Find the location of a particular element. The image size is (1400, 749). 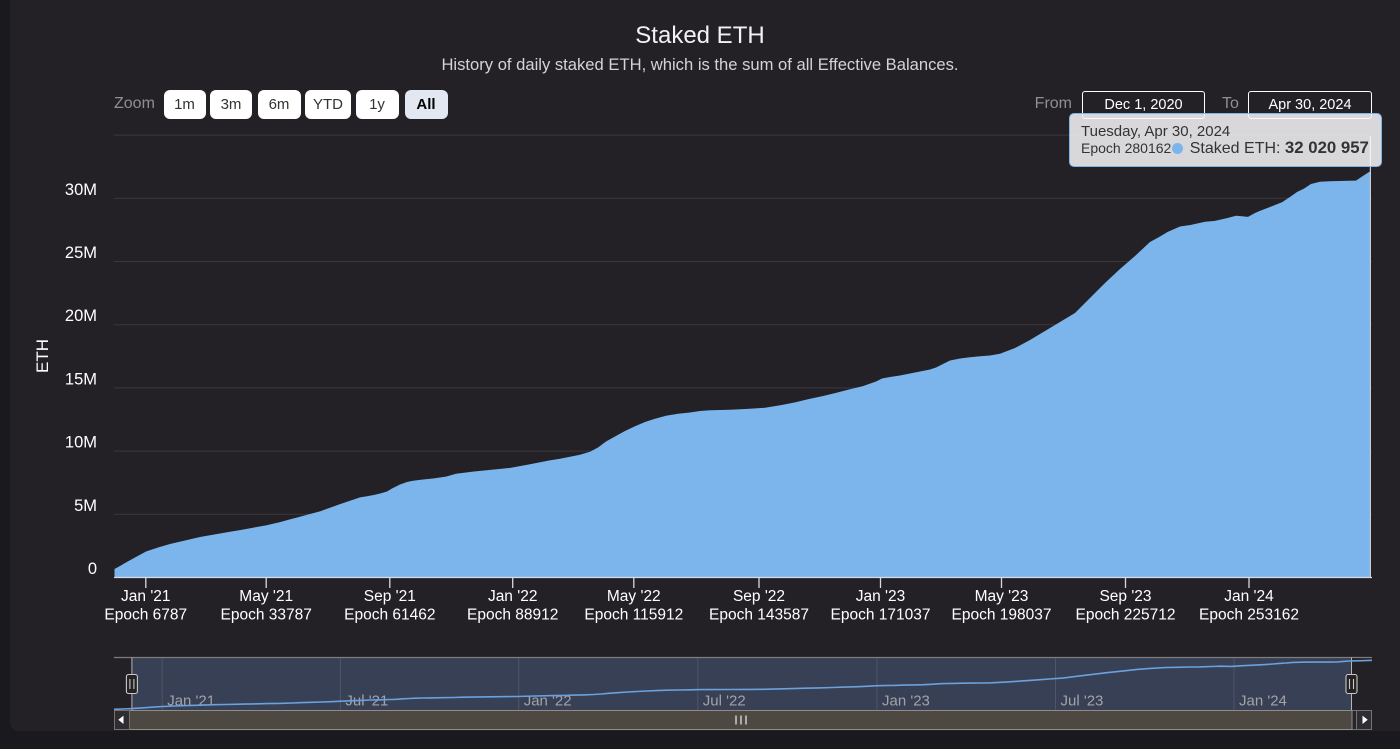

svg-text: Epoch 253162 is located at coordinates (1249, 615).